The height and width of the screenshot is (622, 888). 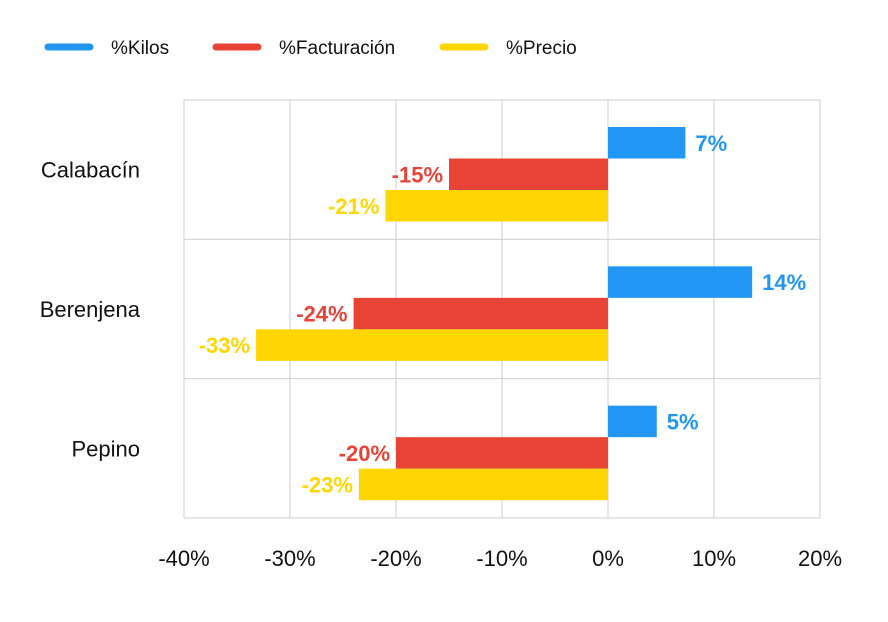 I want to click on x-tick-label: -30%, so click(x=289, y=558).